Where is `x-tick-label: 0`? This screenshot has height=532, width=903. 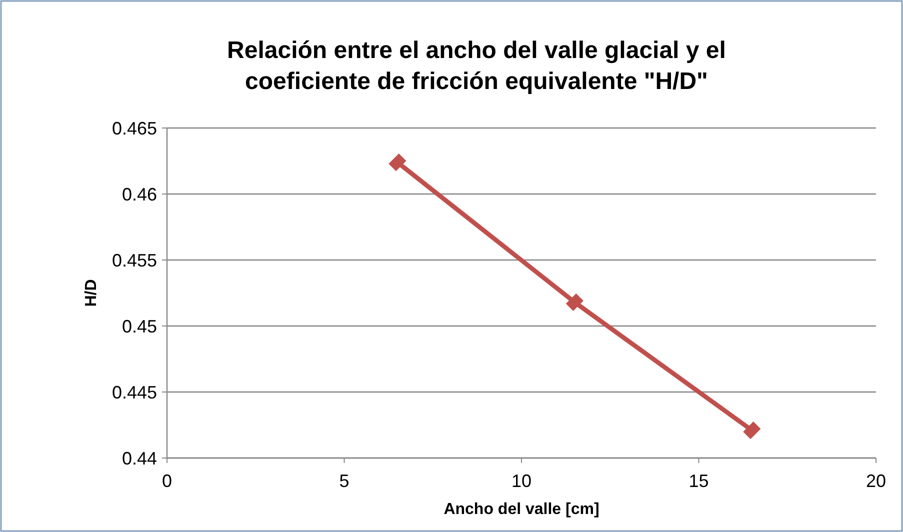
x-tick-label: 0 is located at coordinates (167, 481).